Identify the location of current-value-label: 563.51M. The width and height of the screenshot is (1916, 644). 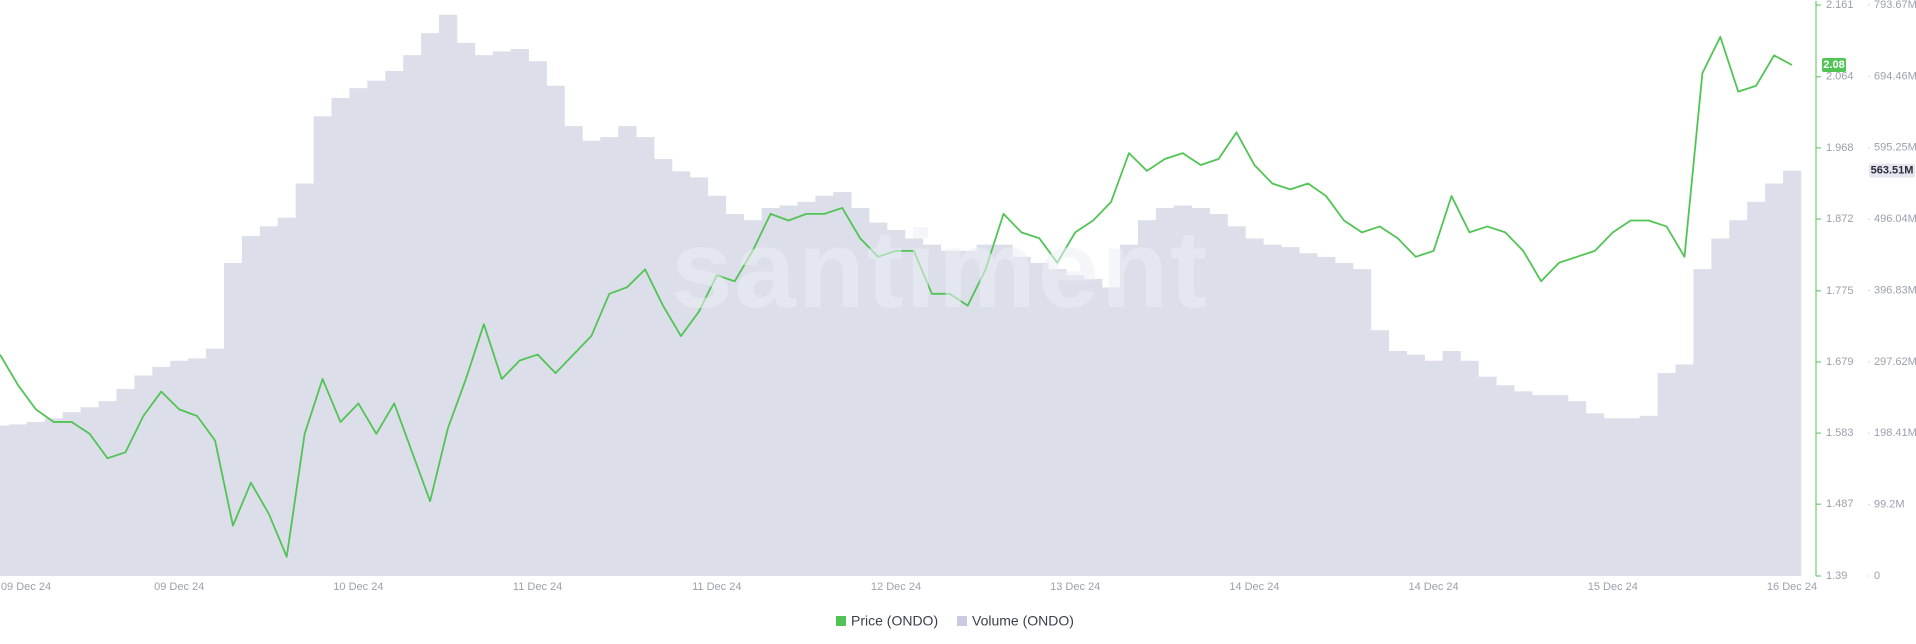
(1892, 170).